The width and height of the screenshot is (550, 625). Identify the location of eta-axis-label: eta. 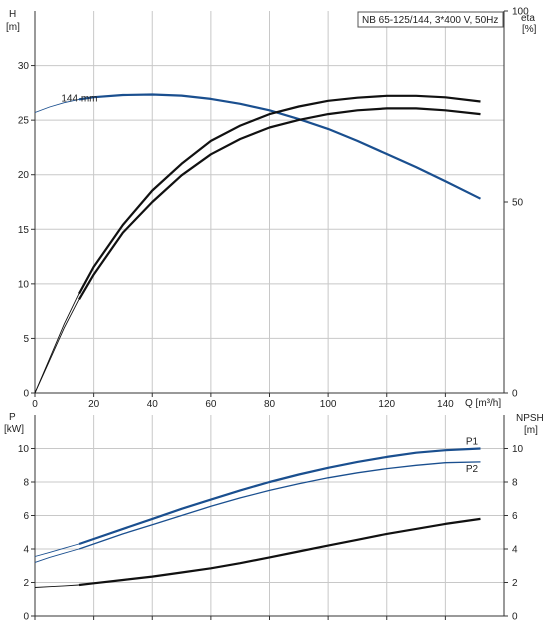
(528, 18).